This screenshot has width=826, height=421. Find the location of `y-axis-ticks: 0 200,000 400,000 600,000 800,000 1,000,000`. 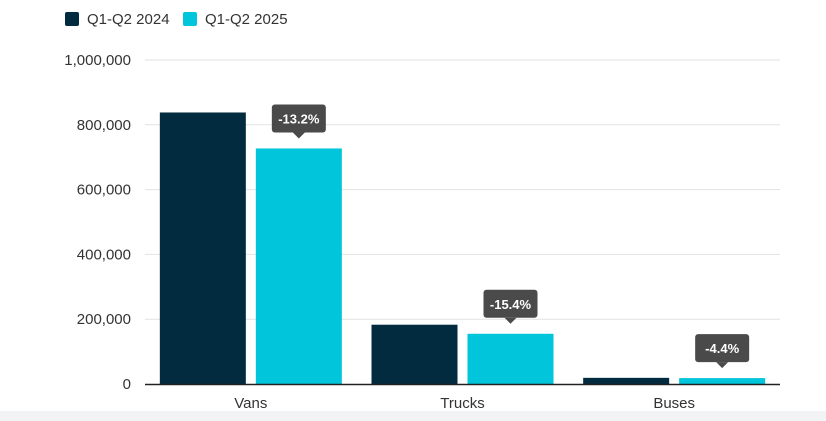

y-axis-ticks: 0 200,000 400,000 600,000 800,000 1,000,000 is located at coordinates (97, 222).